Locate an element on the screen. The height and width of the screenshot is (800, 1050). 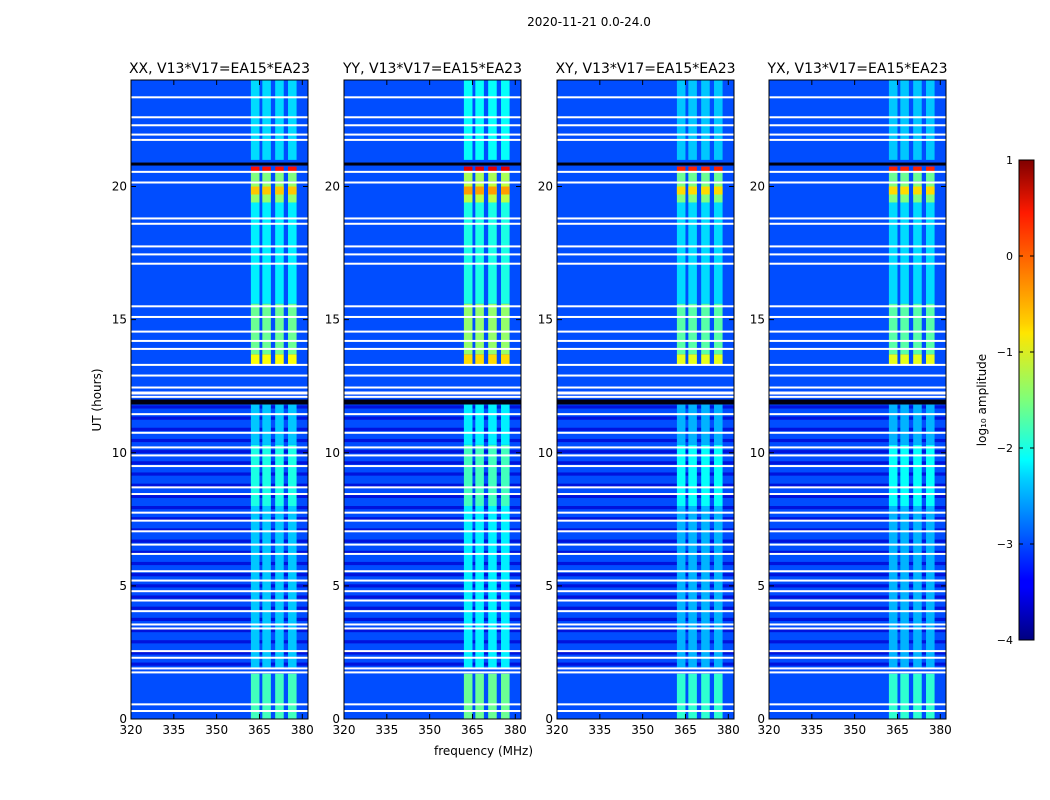
panel-title: YX, V13*V17=EA15*EA23 is located at coordinates (856, 69).